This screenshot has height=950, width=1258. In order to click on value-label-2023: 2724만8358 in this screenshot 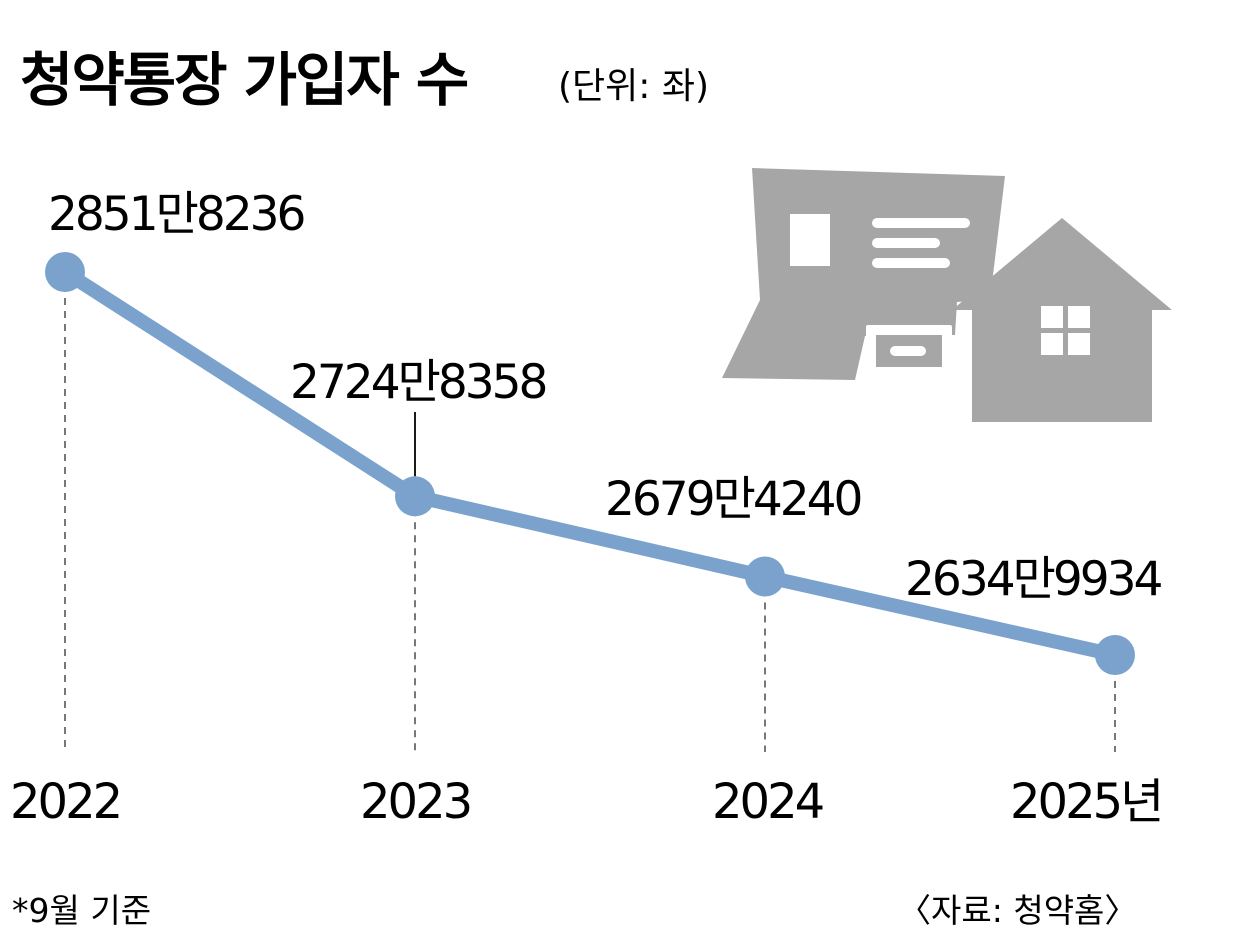, I will do `click(418, 382)`.